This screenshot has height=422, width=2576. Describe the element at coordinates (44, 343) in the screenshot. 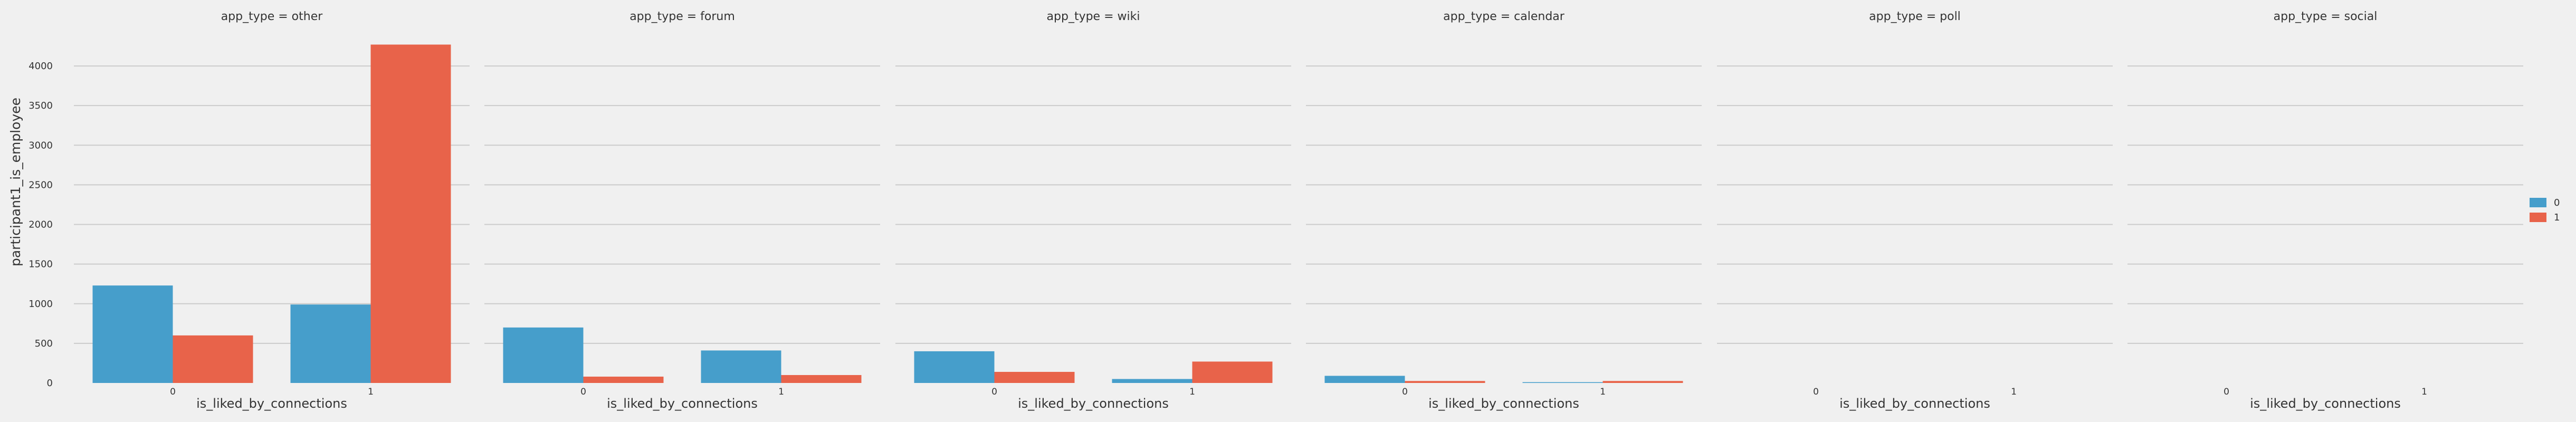

I see `y-tick-label: 500` at that location.